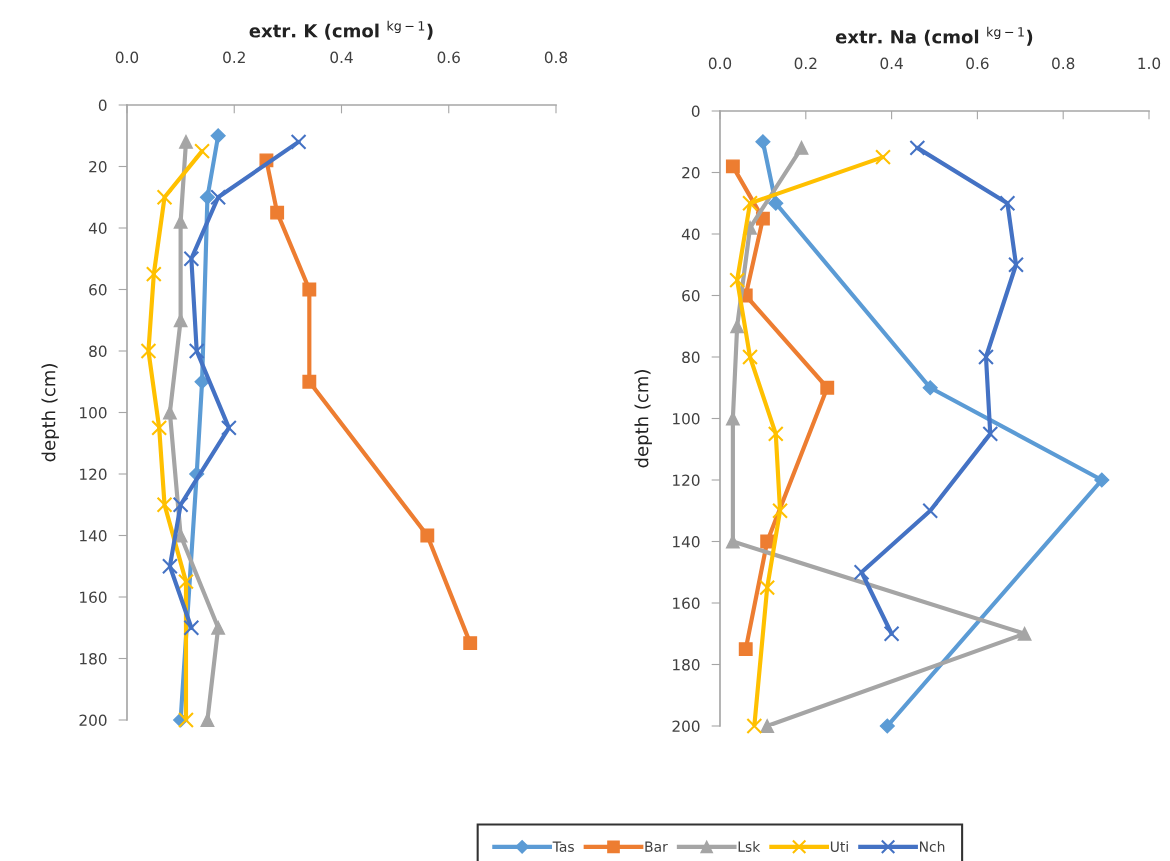 The width and height of the screenshot is (1170, 861). I want to click on legend-label: Tas, so click(563, 846).